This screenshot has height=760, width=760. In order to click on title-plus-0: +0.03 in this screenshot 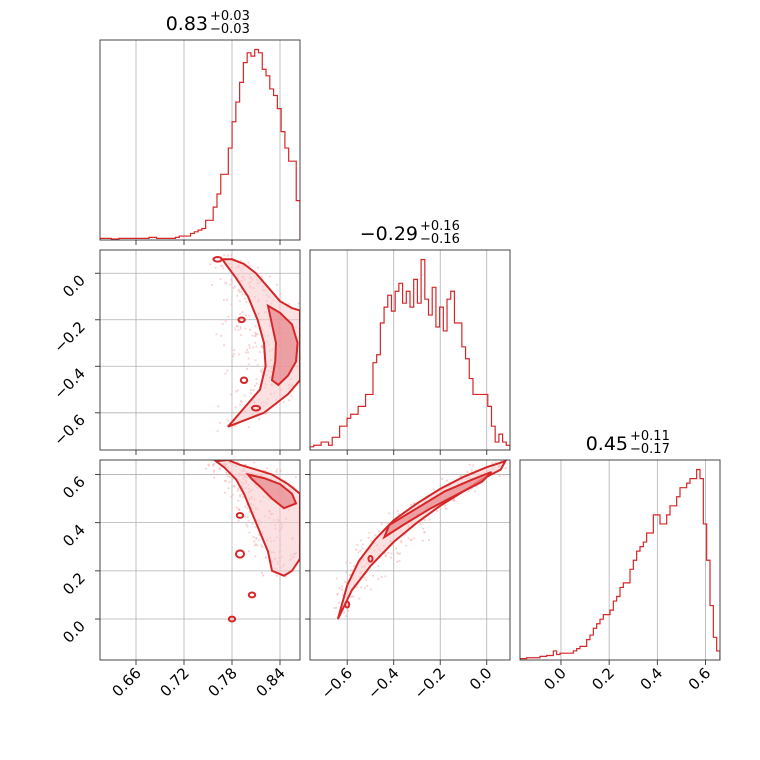, I will do `click(230, 16)`.